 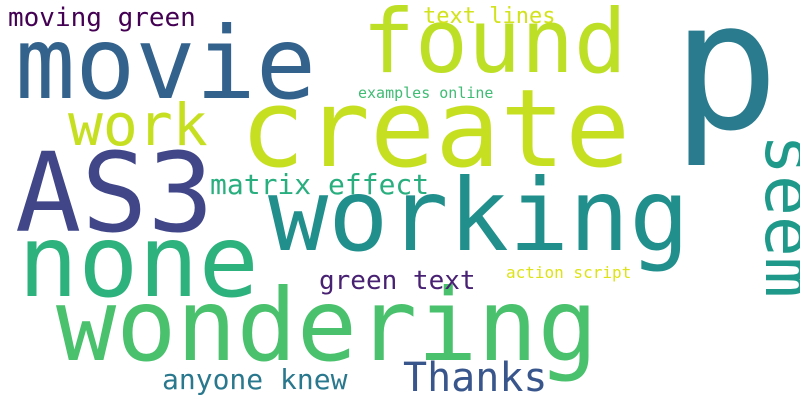 What do you see at coordinates (102, 18) in the screenshot?
I see `phrase-moving-green: moving green` at bounding box center [102, 18].